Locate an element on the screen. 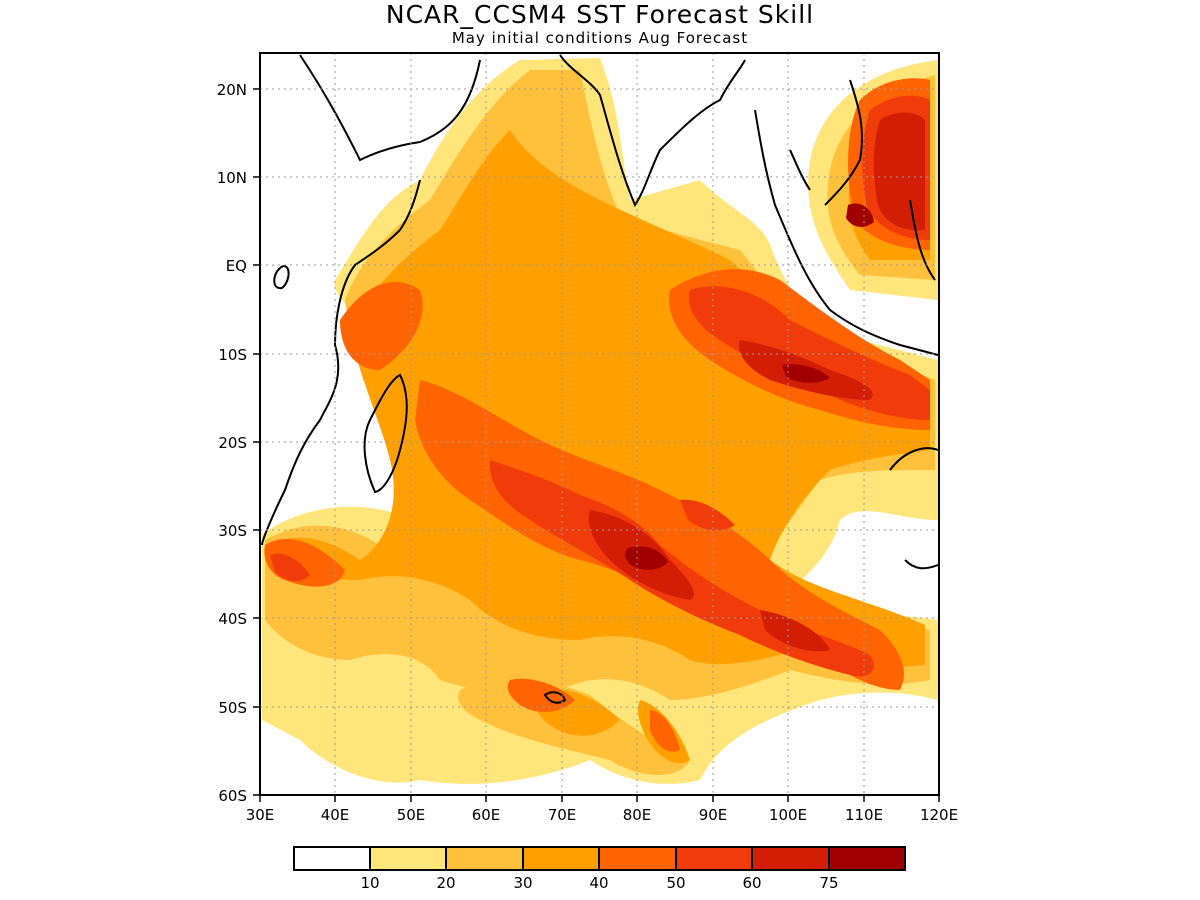 The height and width of the screenshot is (900, 1200). lon-tick-label: 110E is located at coordinates (864, 815).